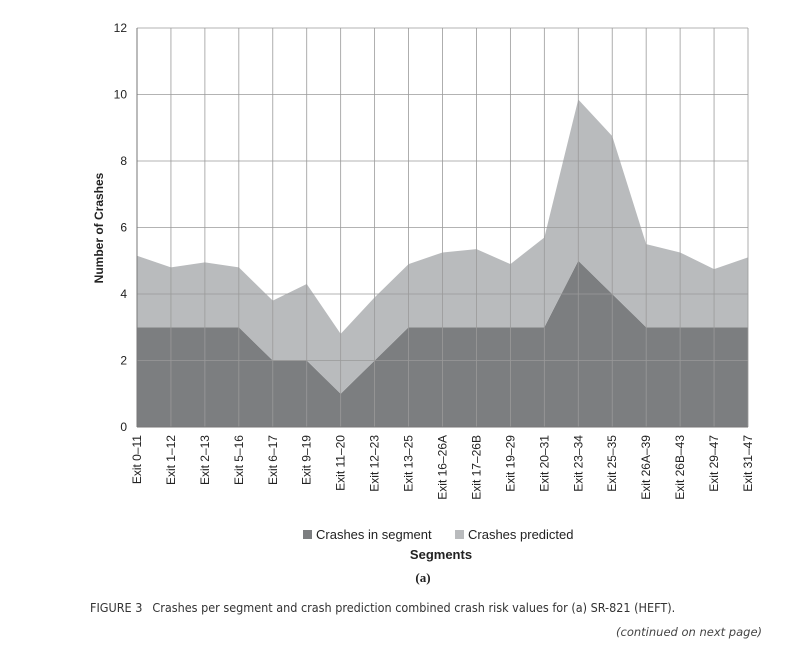 The height and width of the screenshot is (672, 797). What do you see at coordinates (123, 427) in the screenshot?
I see `y-tick-label: 0` at bounding box center [123, 427].